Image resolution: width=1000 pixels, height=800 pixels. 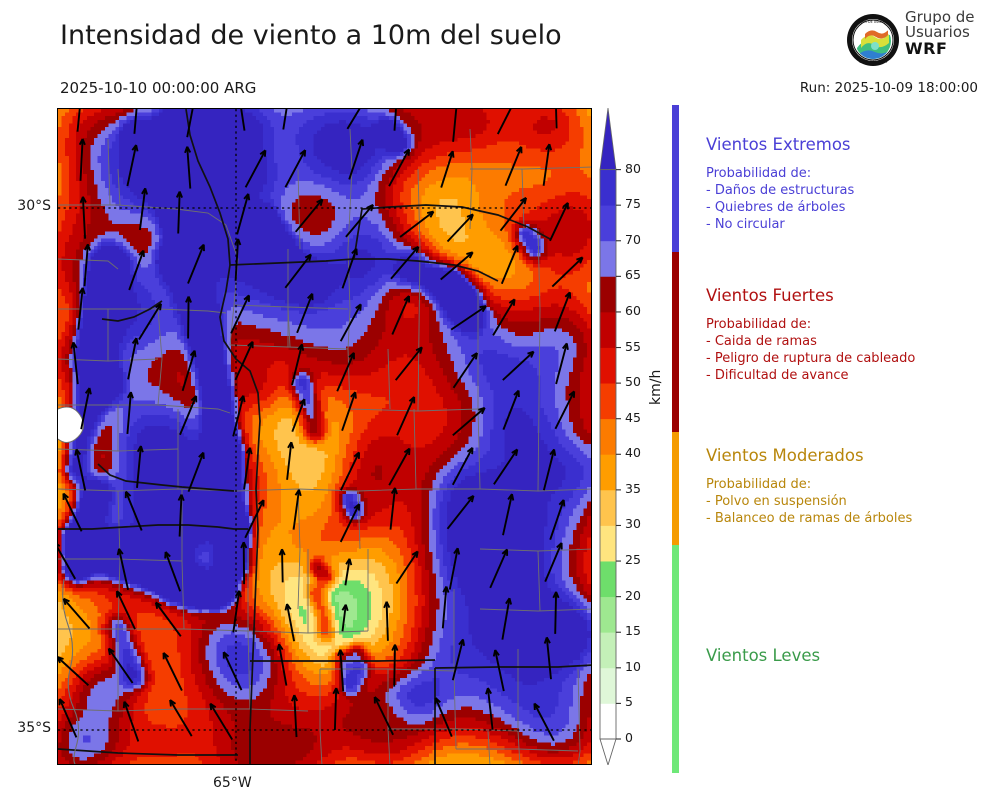 What do you see at coordinates (785, 455) in the screenshot?
I see `legend-category-title: Vientos Moderados` at bounding box center [785, 455].